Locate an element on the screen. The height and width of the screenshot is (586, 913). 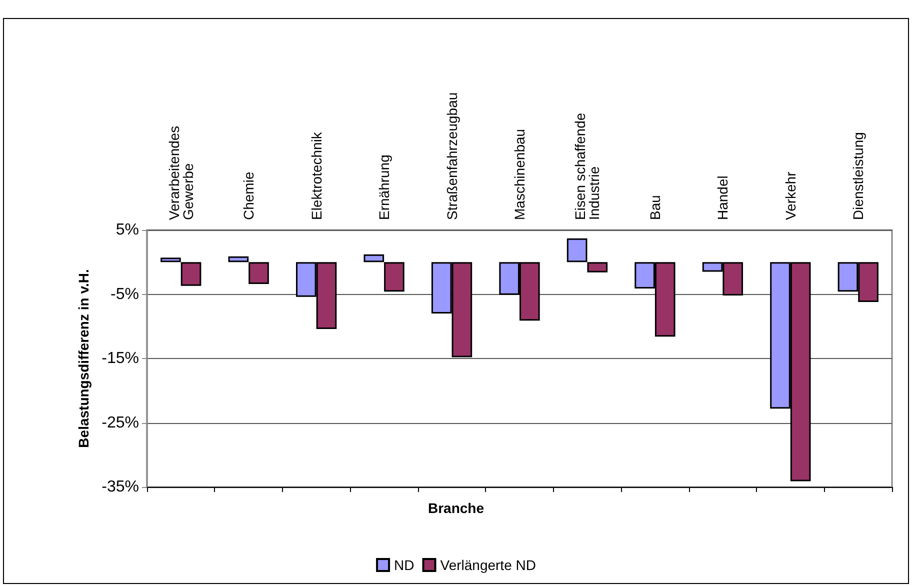
x-axis-title: Branche is located at coordinates (456, 508).